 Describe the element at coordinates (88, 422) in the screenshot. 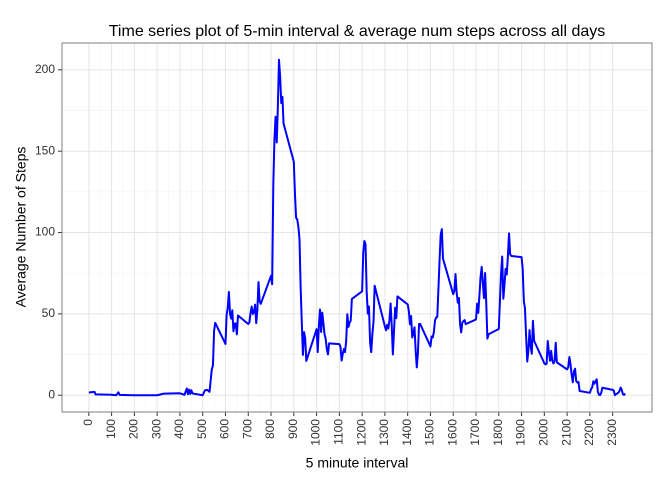

I see `x-tick-label: 0` at that location.